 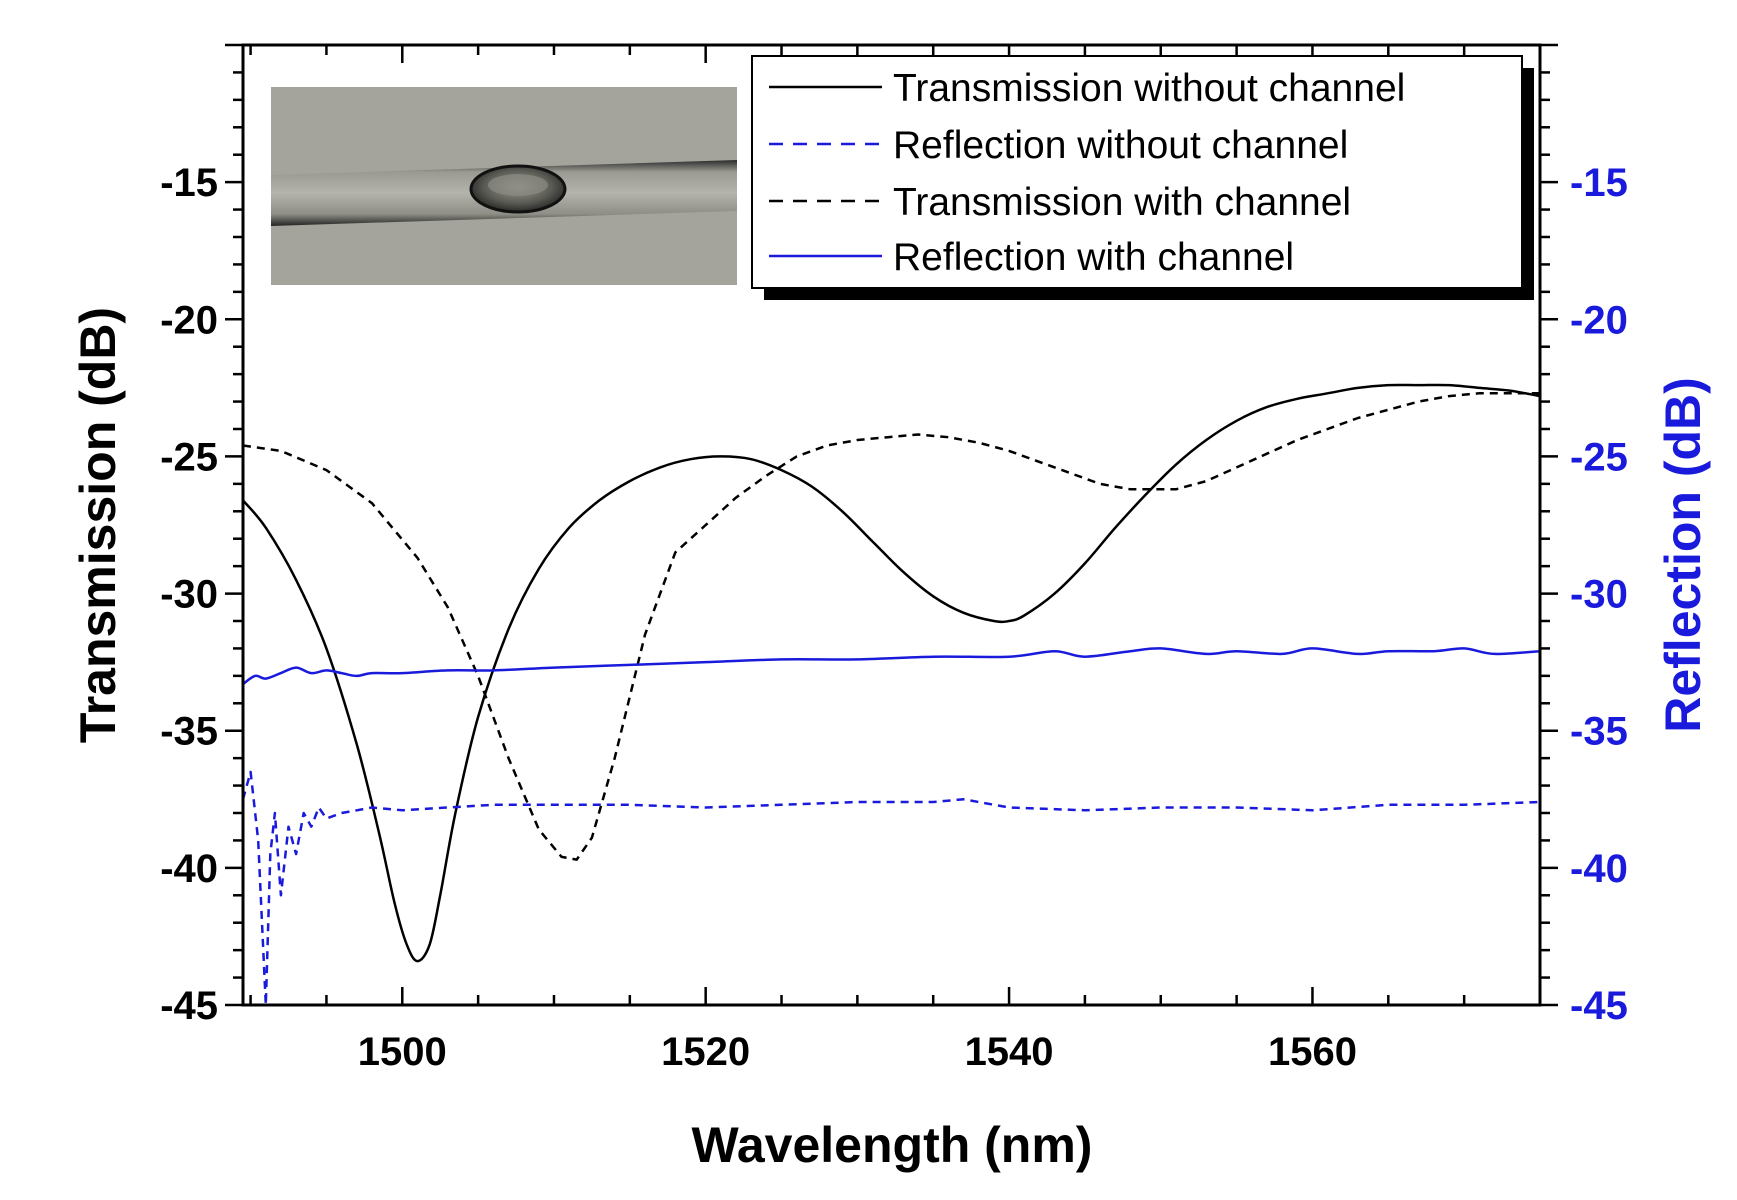 What do you see at coordinates (1599, 732) in the screenshot?
I see `y2-tick-label: -35` at bounding box center [1599, 732].